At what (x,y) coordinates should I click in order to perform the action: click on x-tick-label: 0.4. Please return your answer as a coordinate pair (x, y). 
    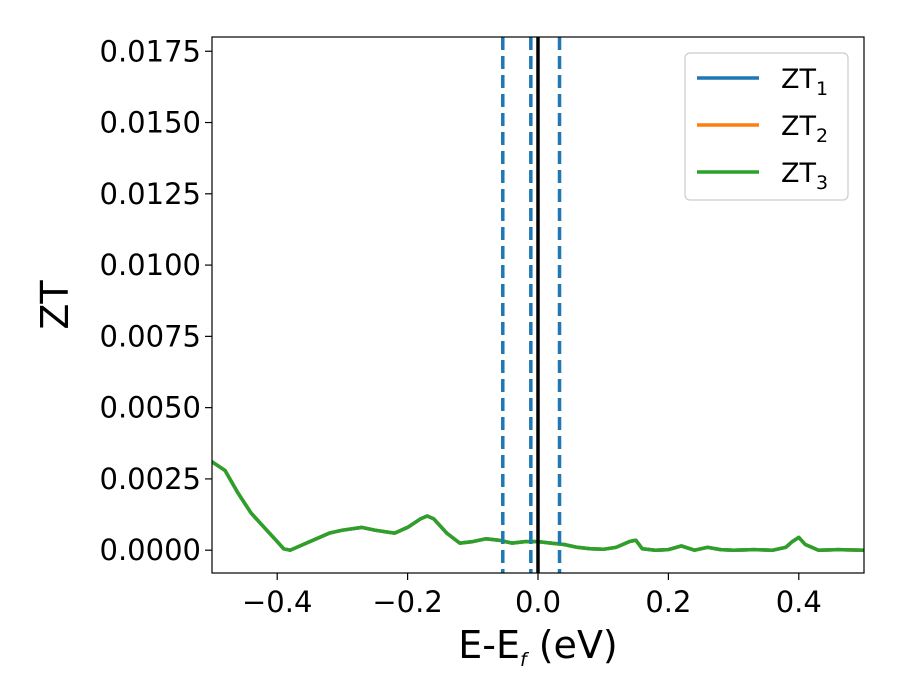
    Looking at the image, I should click on (799, 602).